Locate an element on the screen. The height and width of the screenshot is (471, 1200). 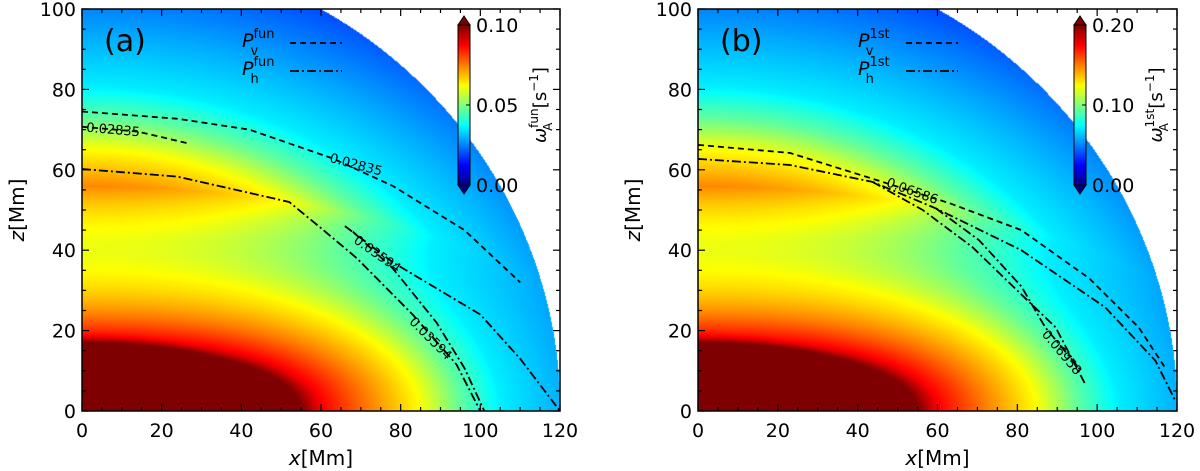
panel-label: (a) is located at coordinates (125, 41).